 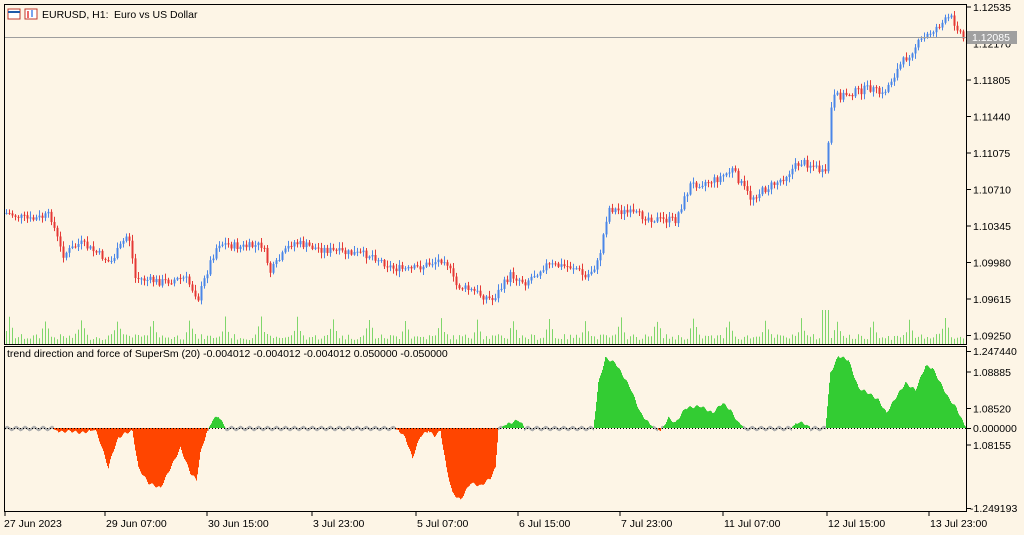 I want to click on price-tick-label: 1.11075, so click(x=991, y=154).